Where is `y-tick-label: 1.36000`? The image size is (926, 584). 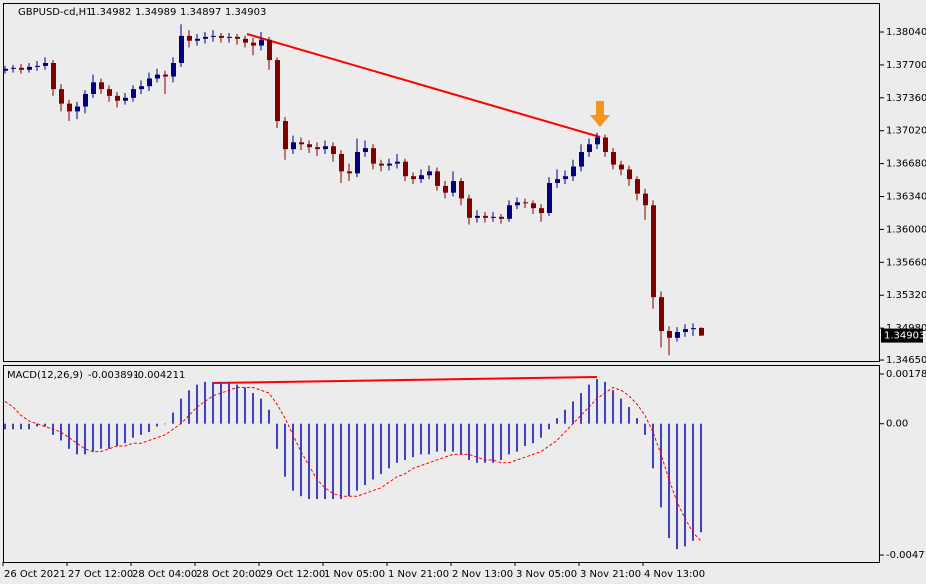 y-tick-label: 1.36000 is located at coordinates (906, 229).